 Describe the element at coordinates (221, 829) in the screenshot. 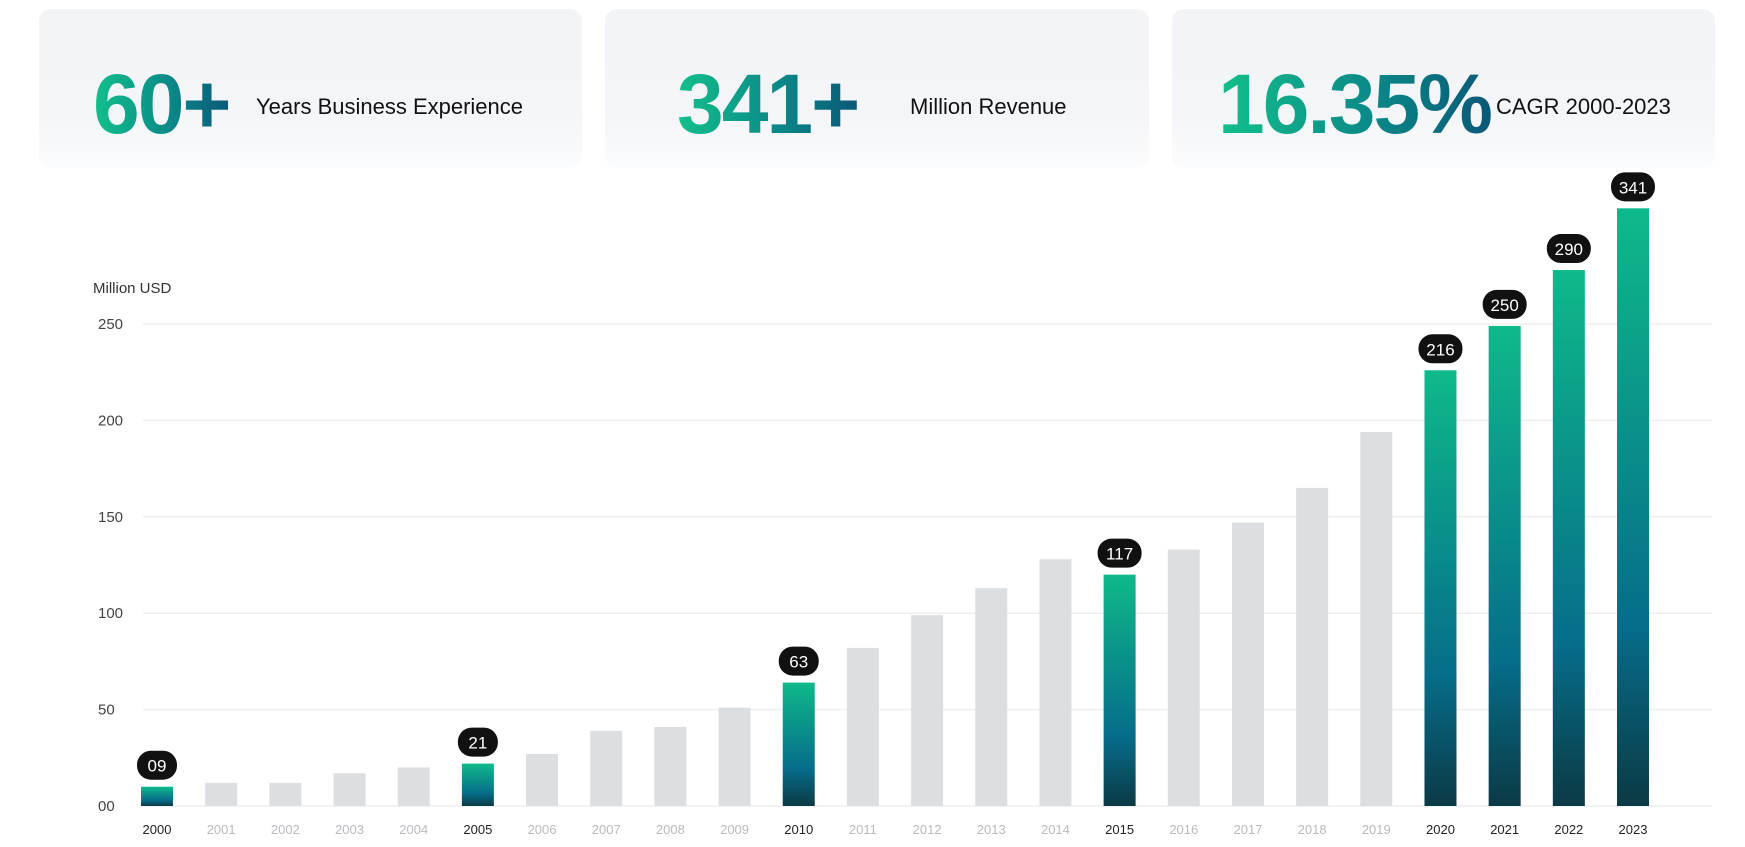

I see `x-tick-label: 2001` at that location.